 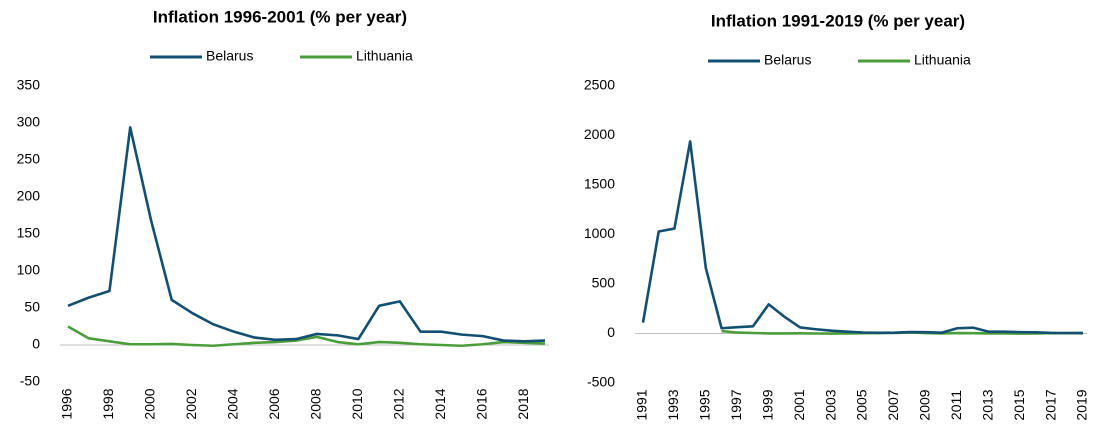 What do you see at coordinates (642, 404) in the screenshot?
I see `x-tick-label: 1991` at bounding box center [642, 404].